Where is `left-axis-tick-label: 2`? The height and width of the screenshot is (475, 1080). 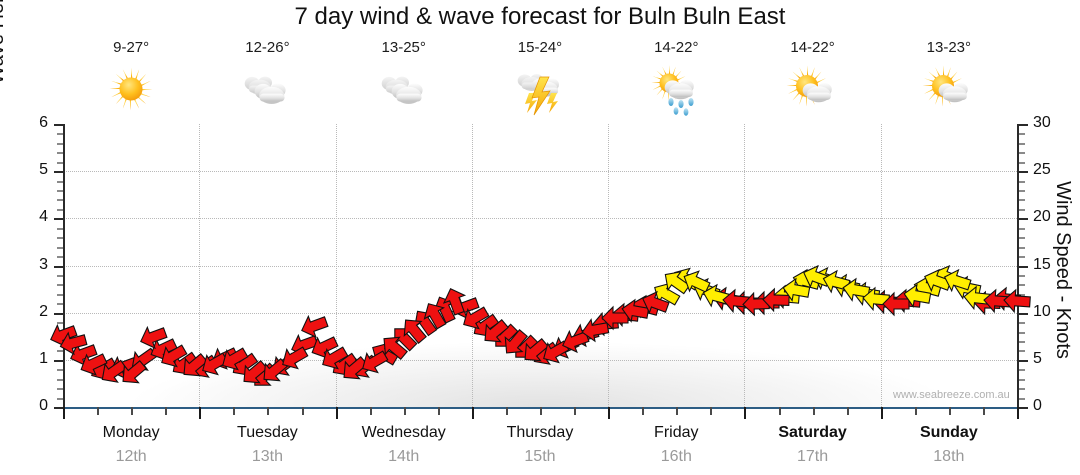 left-axis-tick-label: 2 is located at coordinates (43, 311).